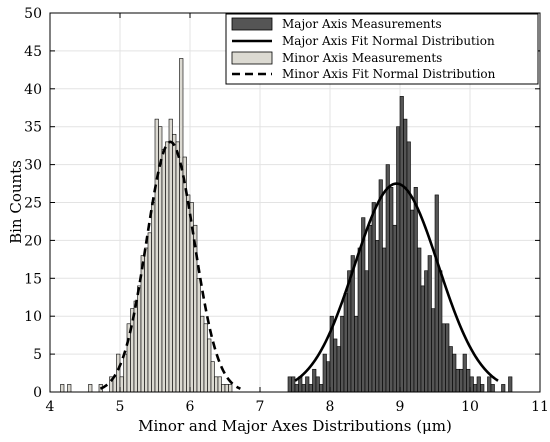 This screenshot has width=550, height=442. I want to click on y-tick-label: 15, so click(33, 279).